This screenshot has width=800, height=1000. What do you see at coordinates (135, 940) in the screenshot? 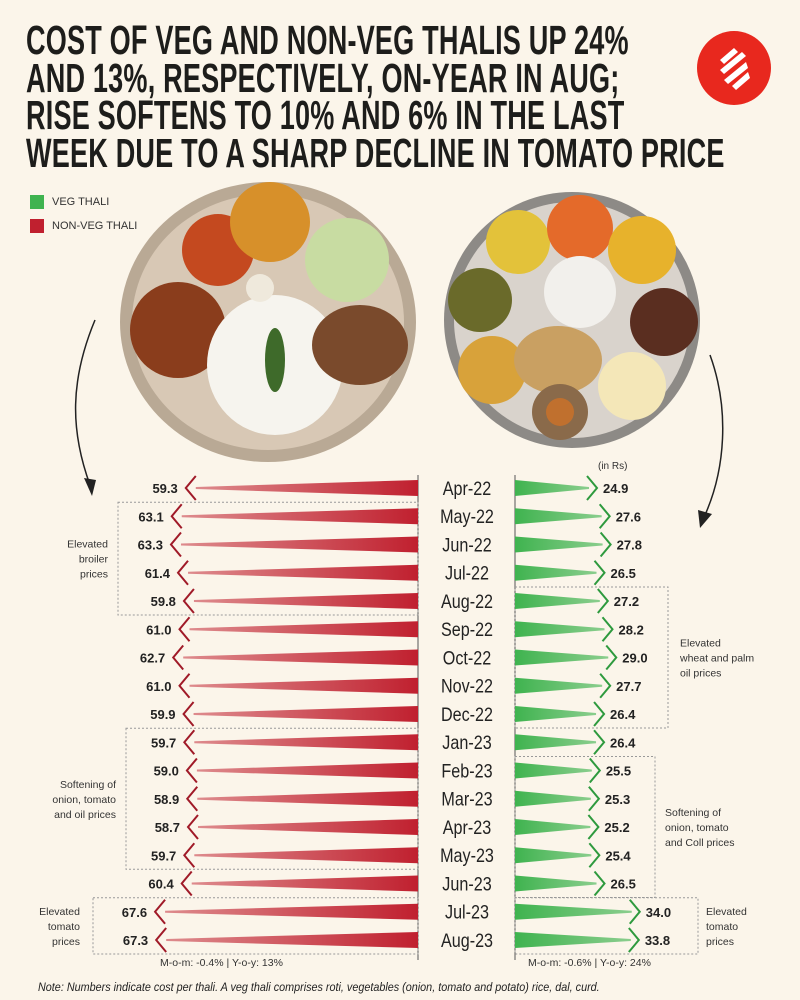
I see `nonveg-value: 67.3` at bounding box center [135, 940].